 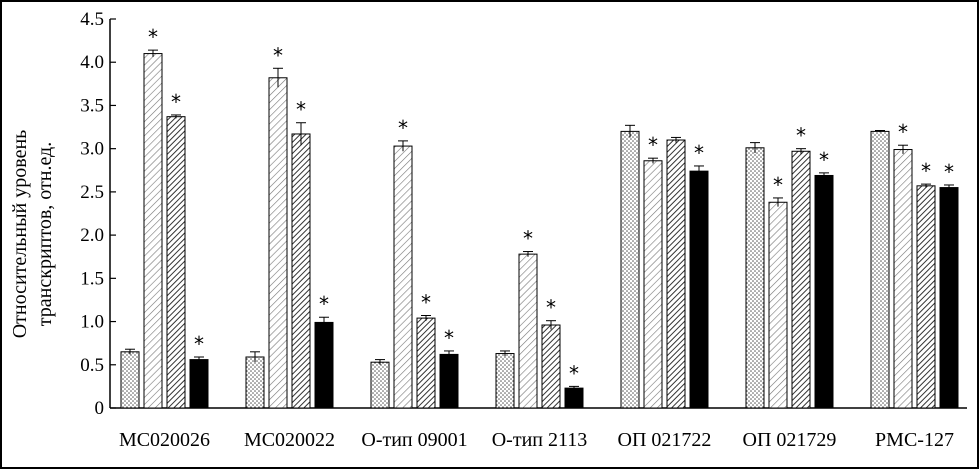 I want to click on x-category-label: О-тип 09001, so click(x=414, y=440).